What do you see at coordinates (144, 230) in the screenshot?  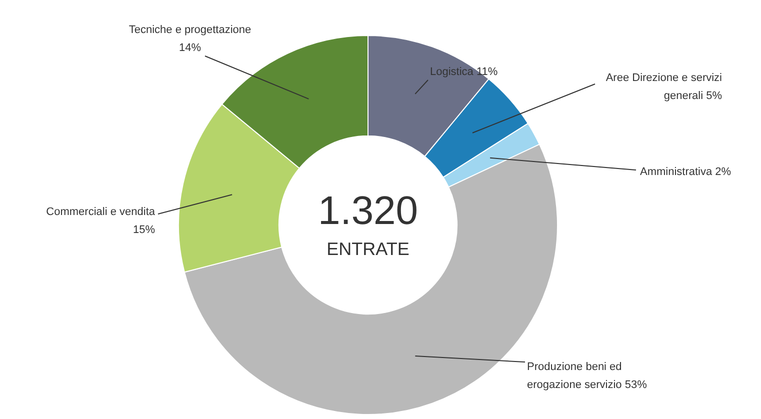 I see `data-label: 15%` at bounding box center [144, 230].